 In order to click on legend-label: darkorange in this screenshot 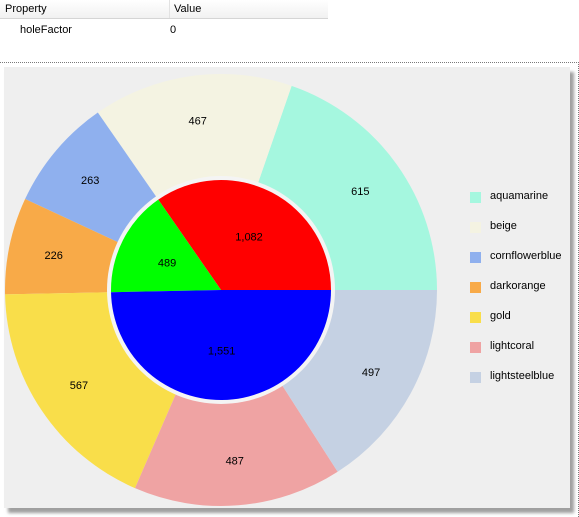, I will do `click(518, 286)`.